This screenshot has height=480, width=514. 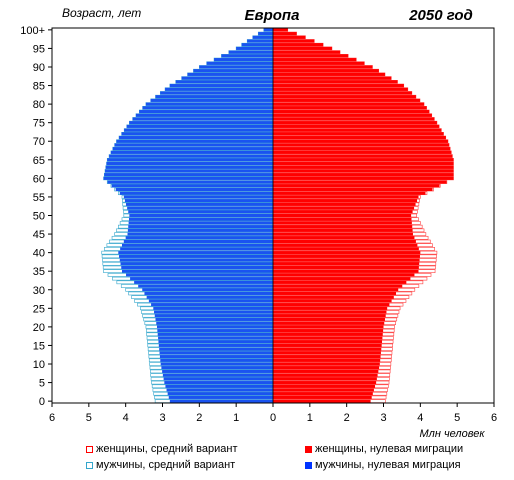 What do you see at coordinates (39, 68) in the screenshot?
I see `y-tick-label-18: 90` at bounding box center [39, 68].